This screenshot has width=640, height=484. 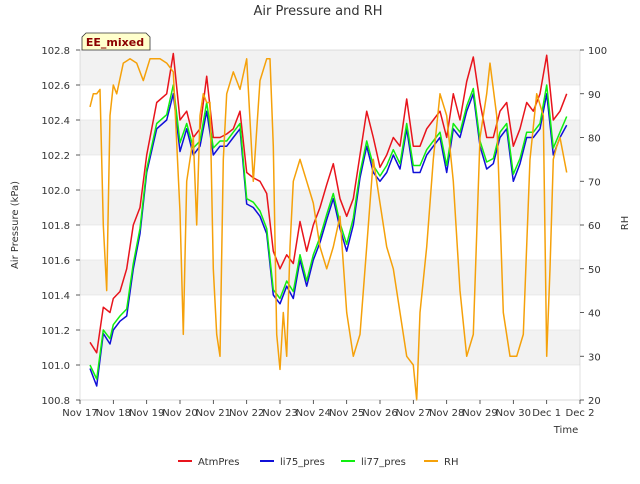 What do you see at coordinates (146, 413) in the screenshot?
I see `x-tick-label: Nov 19` at bounding box center [146, 413].